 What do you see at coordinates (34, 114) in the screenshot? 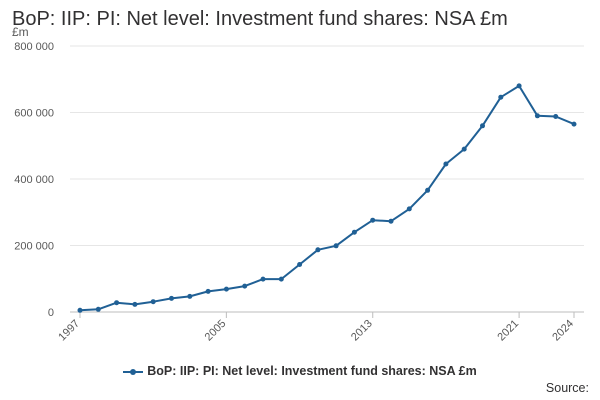
I see `y-tick-label: 600 000` at bounding box center [34, 114].